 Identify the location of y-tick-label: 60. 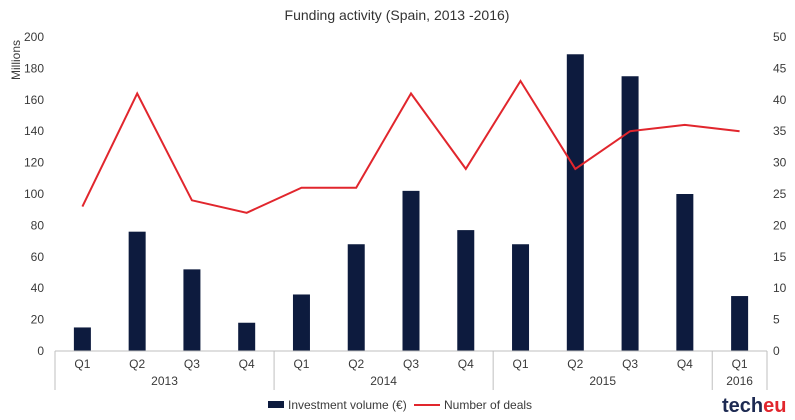
(38, 257).